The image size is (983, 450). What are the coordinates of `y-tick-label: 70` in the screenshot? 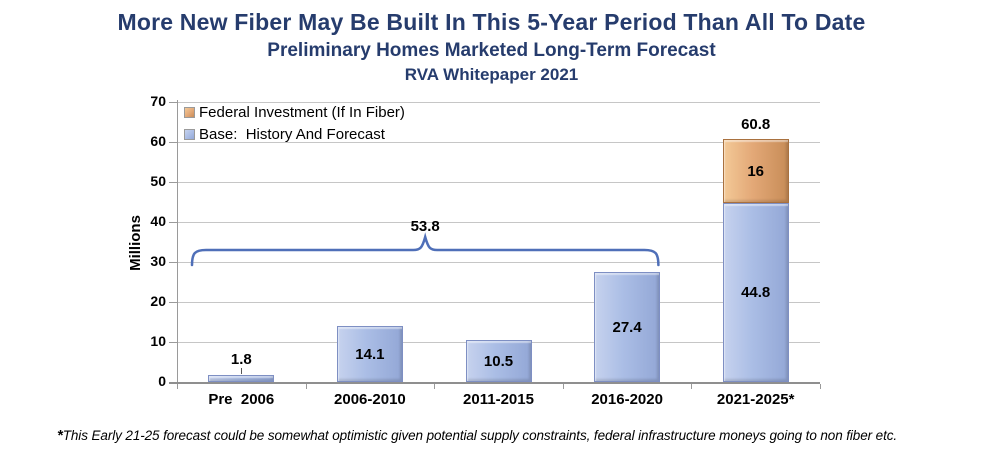 It's located at (158, 101).